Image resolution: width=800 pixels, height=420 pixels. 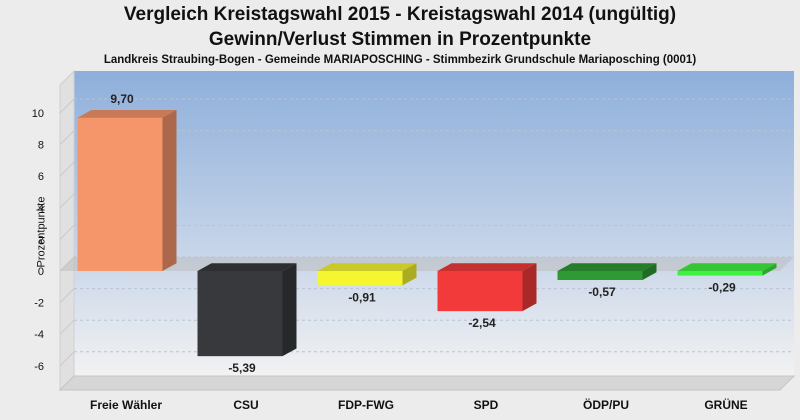 What do you see at coordinates (38, 114) in the screenshot?
I see `y-tick-label: 10` at bounding box center [38, 114].